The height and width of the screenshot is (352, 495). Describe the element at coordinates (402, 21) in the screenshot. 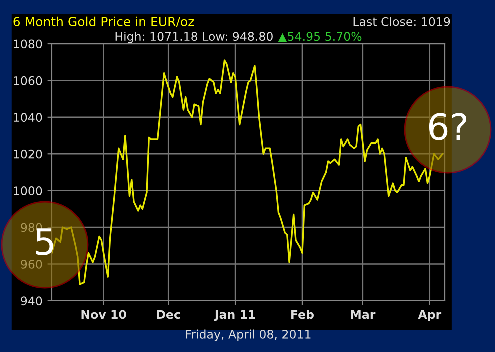

I see `text: Last Close: 1019` at that location.